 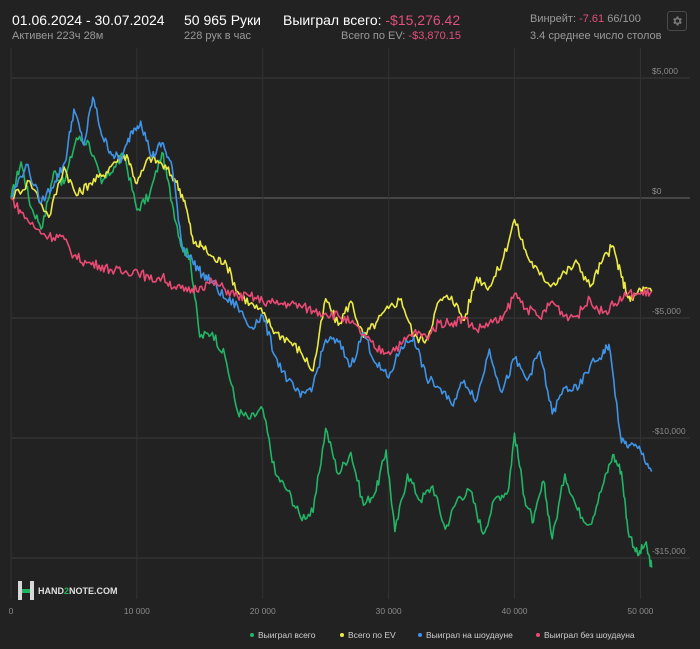 I want to click on x-tick-label: 30 000, so click(x=389, y=611).